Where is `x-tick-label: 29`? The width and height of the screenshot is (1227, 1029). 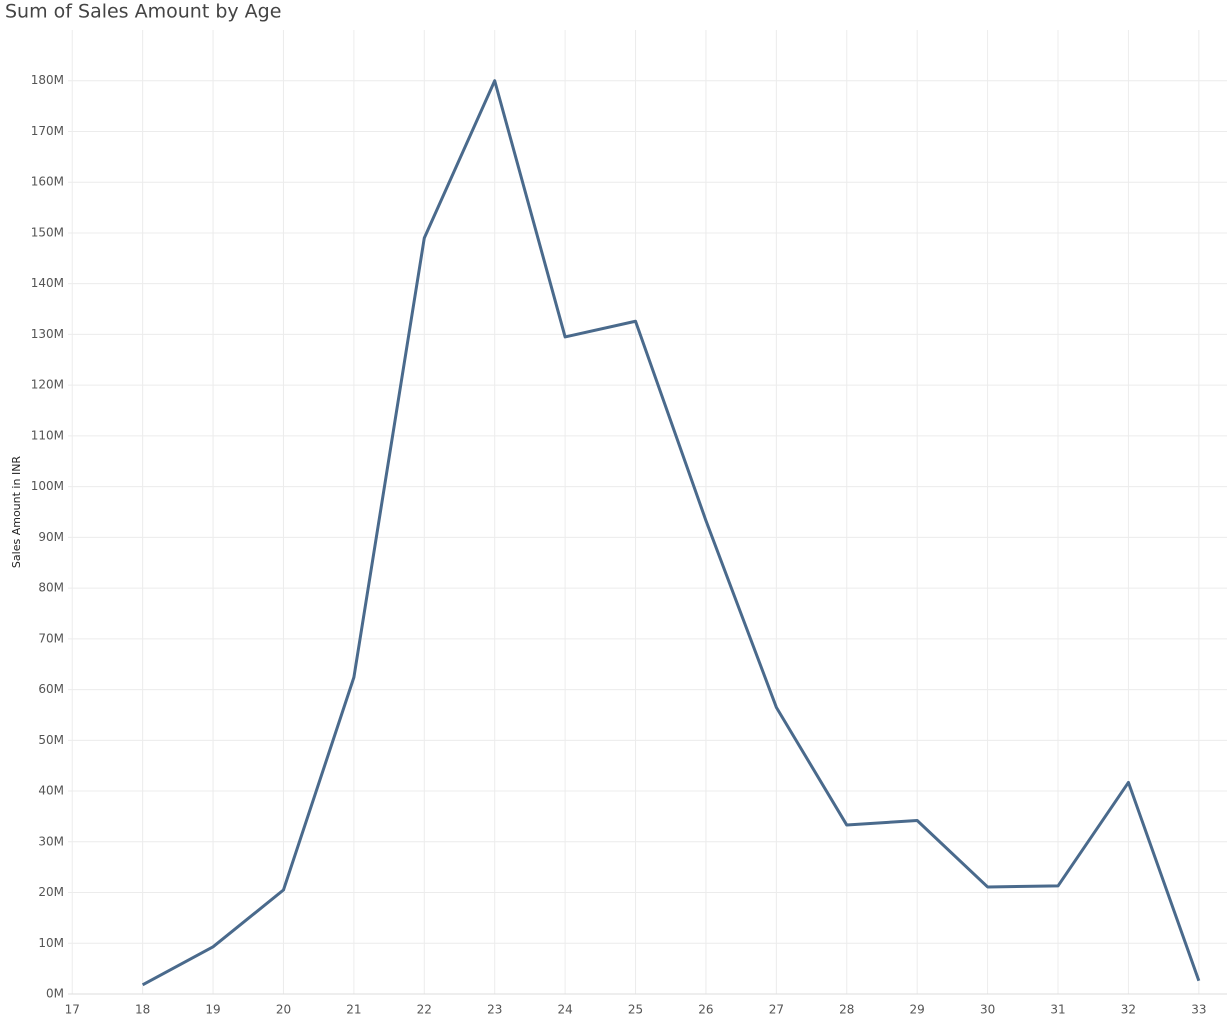 x-tick-label: 29 is located at coordinates (917, 1010).